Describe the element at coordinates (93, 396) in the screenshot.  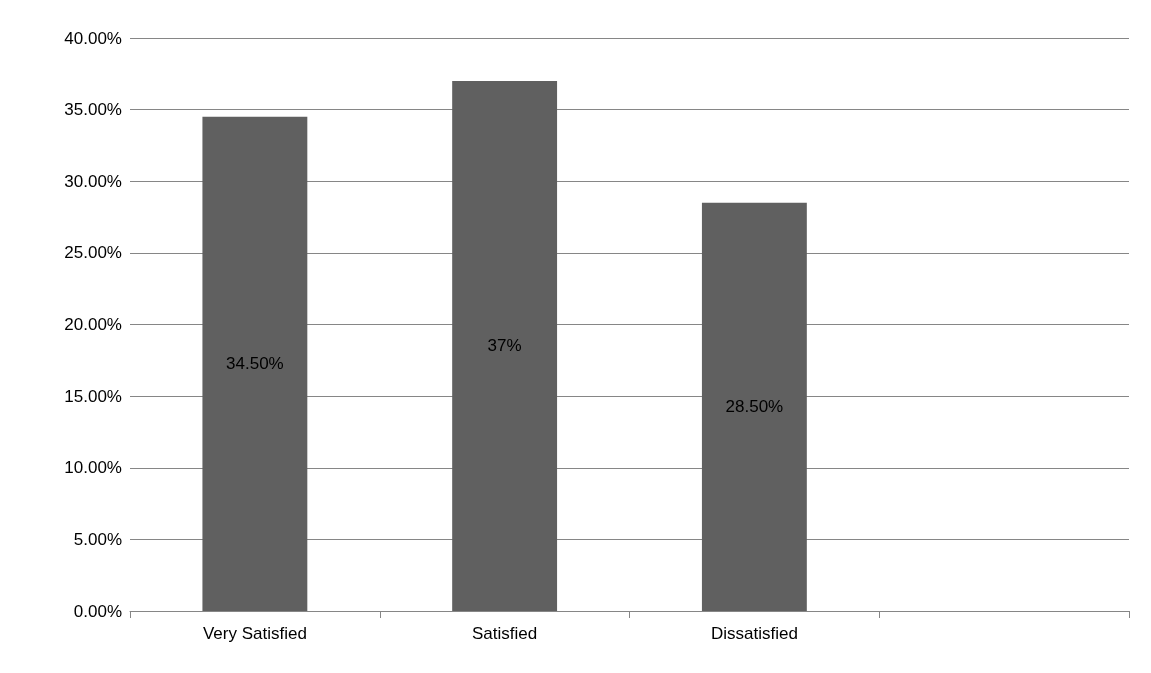
I see `y-tick-label: 15.00%` at that location.